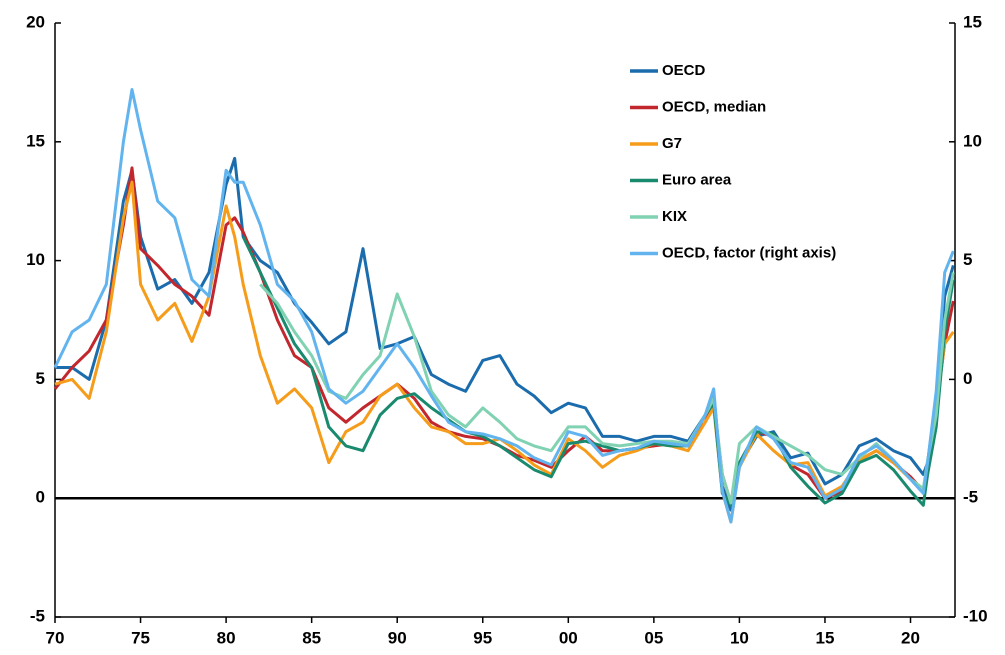  What do you see at coordinates (972, 140) in the screenshot?
I see `y2-tick-label: 10` at bounding box center [972, 140].